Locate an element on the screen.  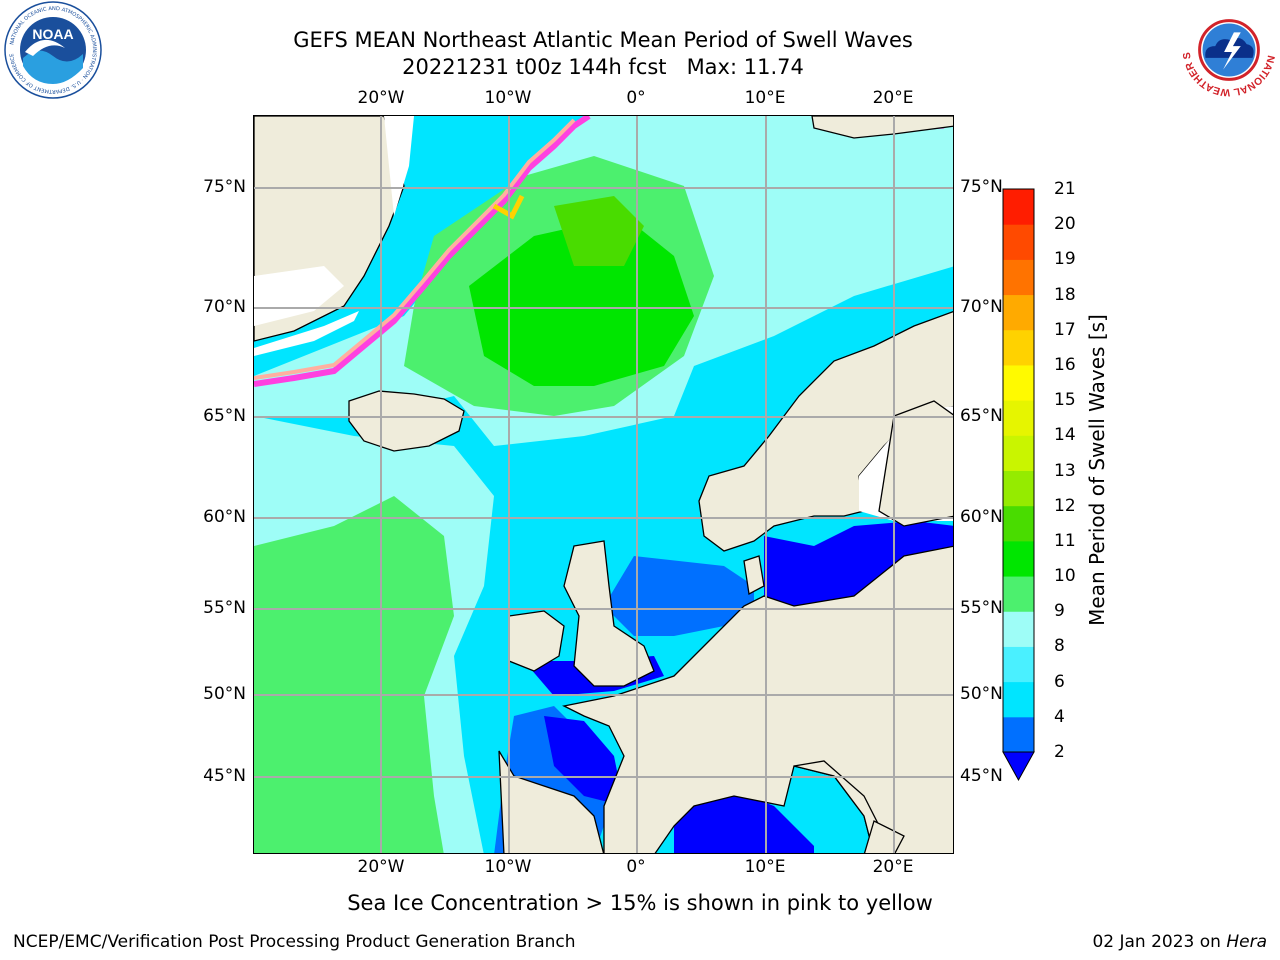
colorbar-extend-arrow is located at coordinates (1018, 766).